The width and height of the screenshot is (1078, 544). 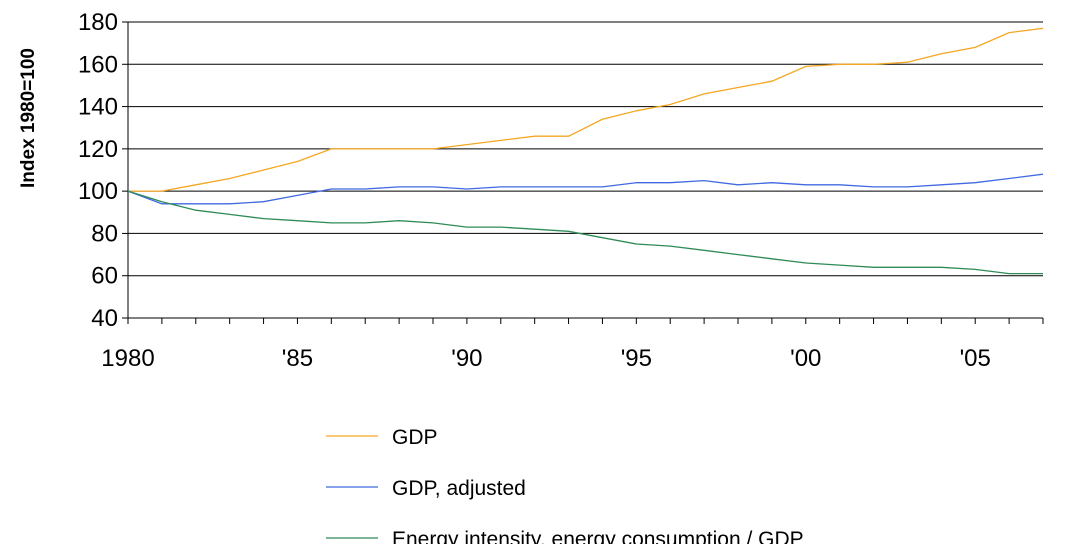 I want to click on y-tick-label: 180, so click(x=98, y=22).